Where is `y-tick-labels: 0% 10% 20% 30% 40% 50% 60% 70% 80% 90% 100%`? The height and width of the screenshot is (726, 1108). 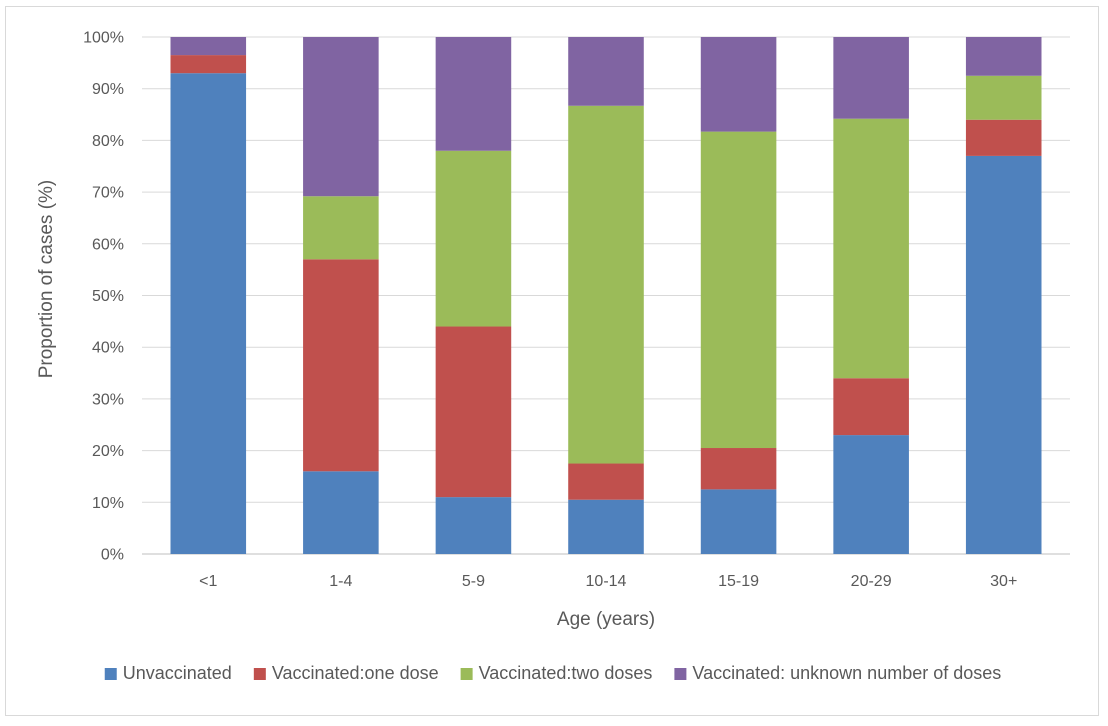 y-tick-labels: 0% 10% 20% 30% 40% 50% 60% 70% 80% 90% 100% is located at coordinates (103, 297).